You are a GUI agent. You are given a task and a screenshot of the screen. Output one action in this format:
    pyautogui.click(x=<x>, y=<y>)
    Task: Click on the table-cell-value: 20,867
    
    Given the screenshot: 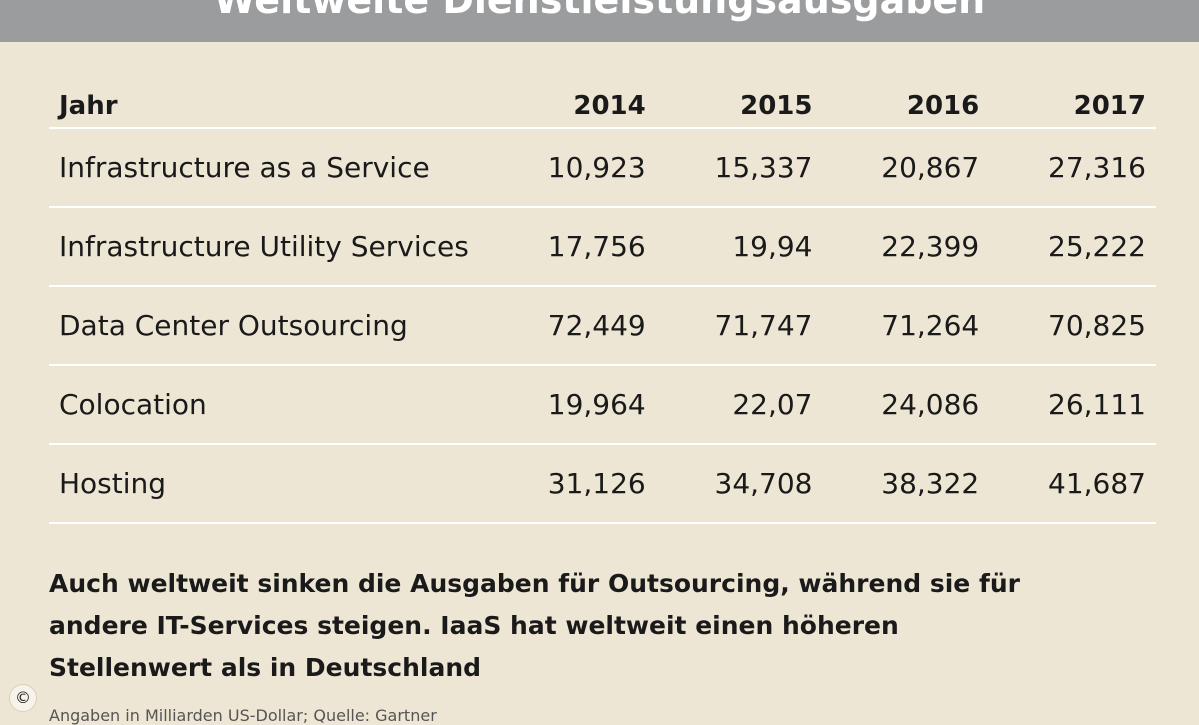 What is the action you would take?
    pyautogui.click(x=906, y=168)
    